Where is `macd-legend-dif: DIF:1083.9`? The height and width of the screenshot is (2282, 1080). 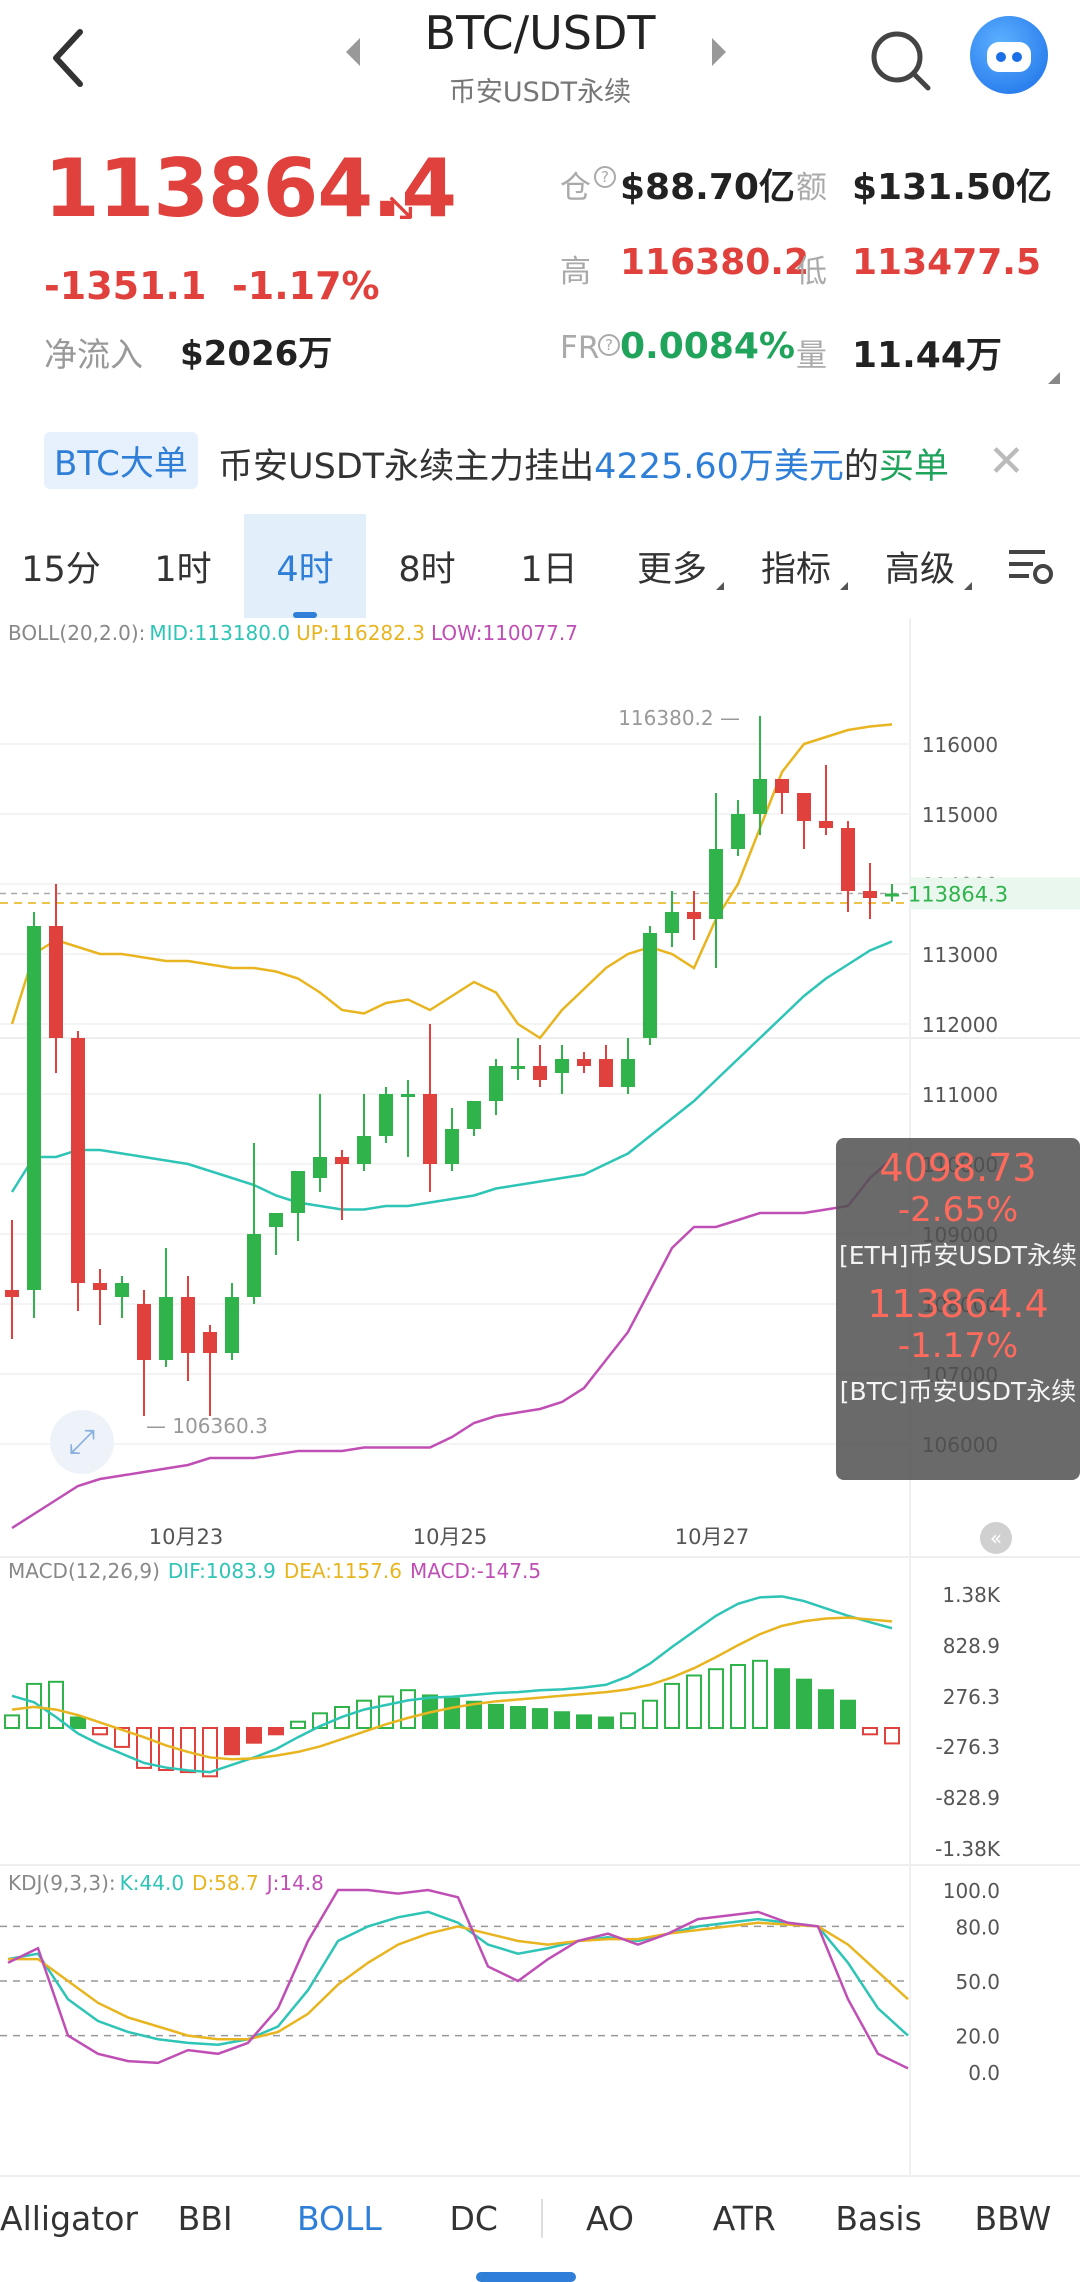
macd-legend-dif: DIF:1083.9 is located at coordinates (222, 1571).